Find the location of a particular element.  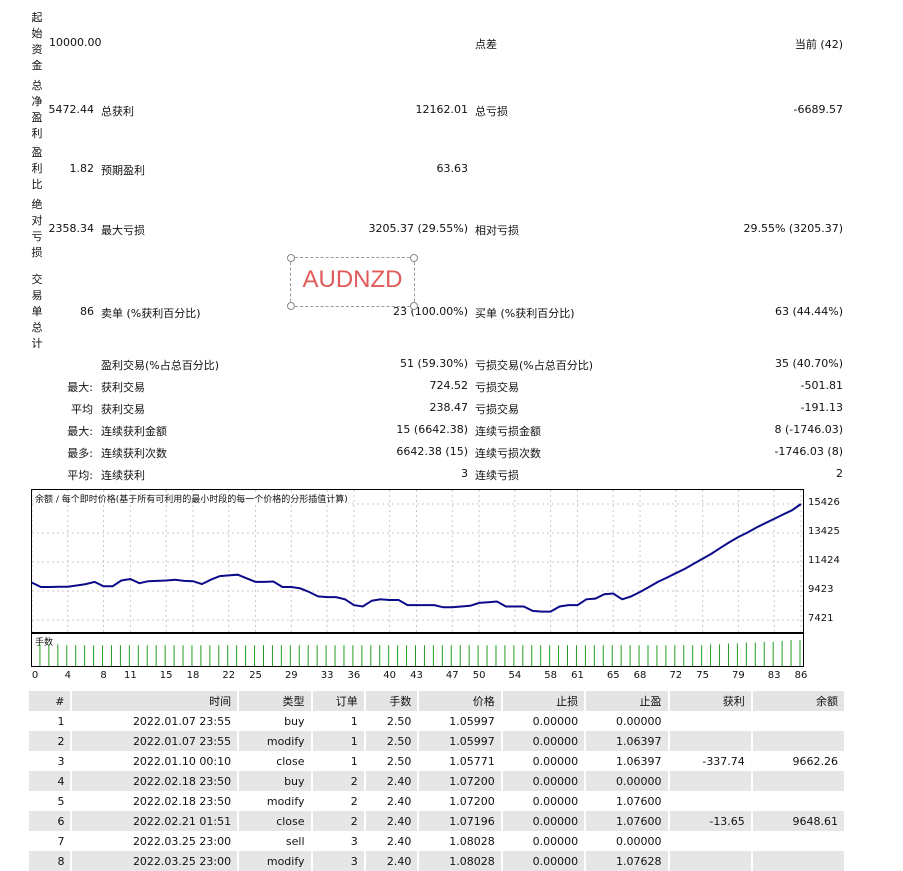

col-lots-header: 手数 is located at coordinates (392, 701).